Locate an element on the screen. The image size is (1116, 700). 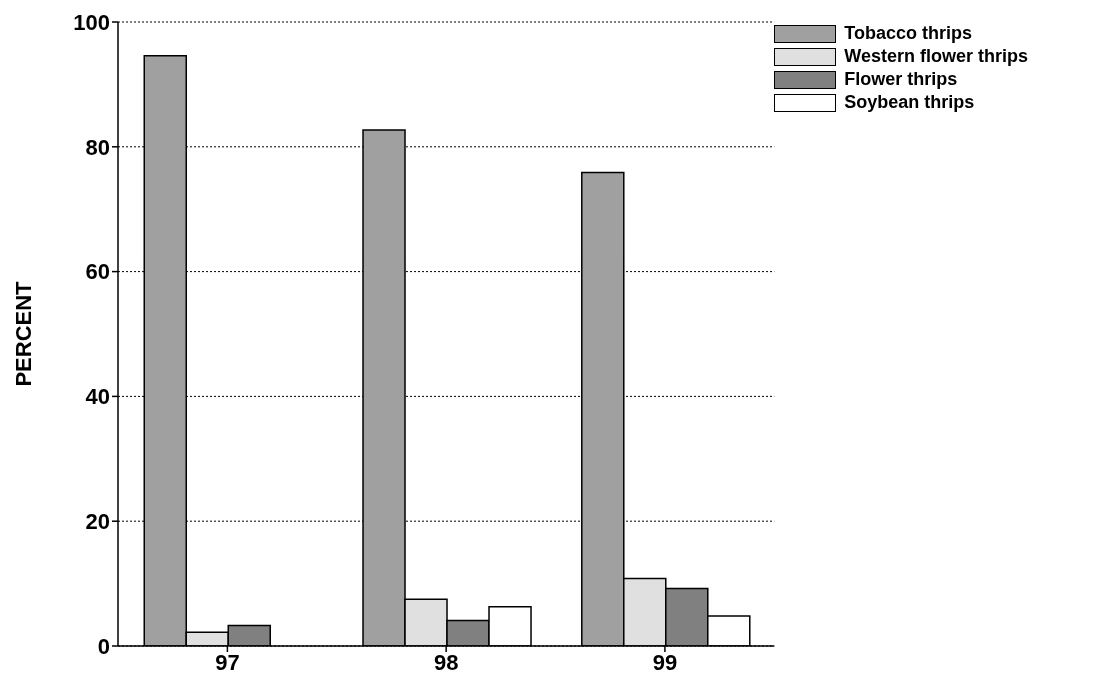
x-tick-label: 98 is located at coordinates (446, 662).